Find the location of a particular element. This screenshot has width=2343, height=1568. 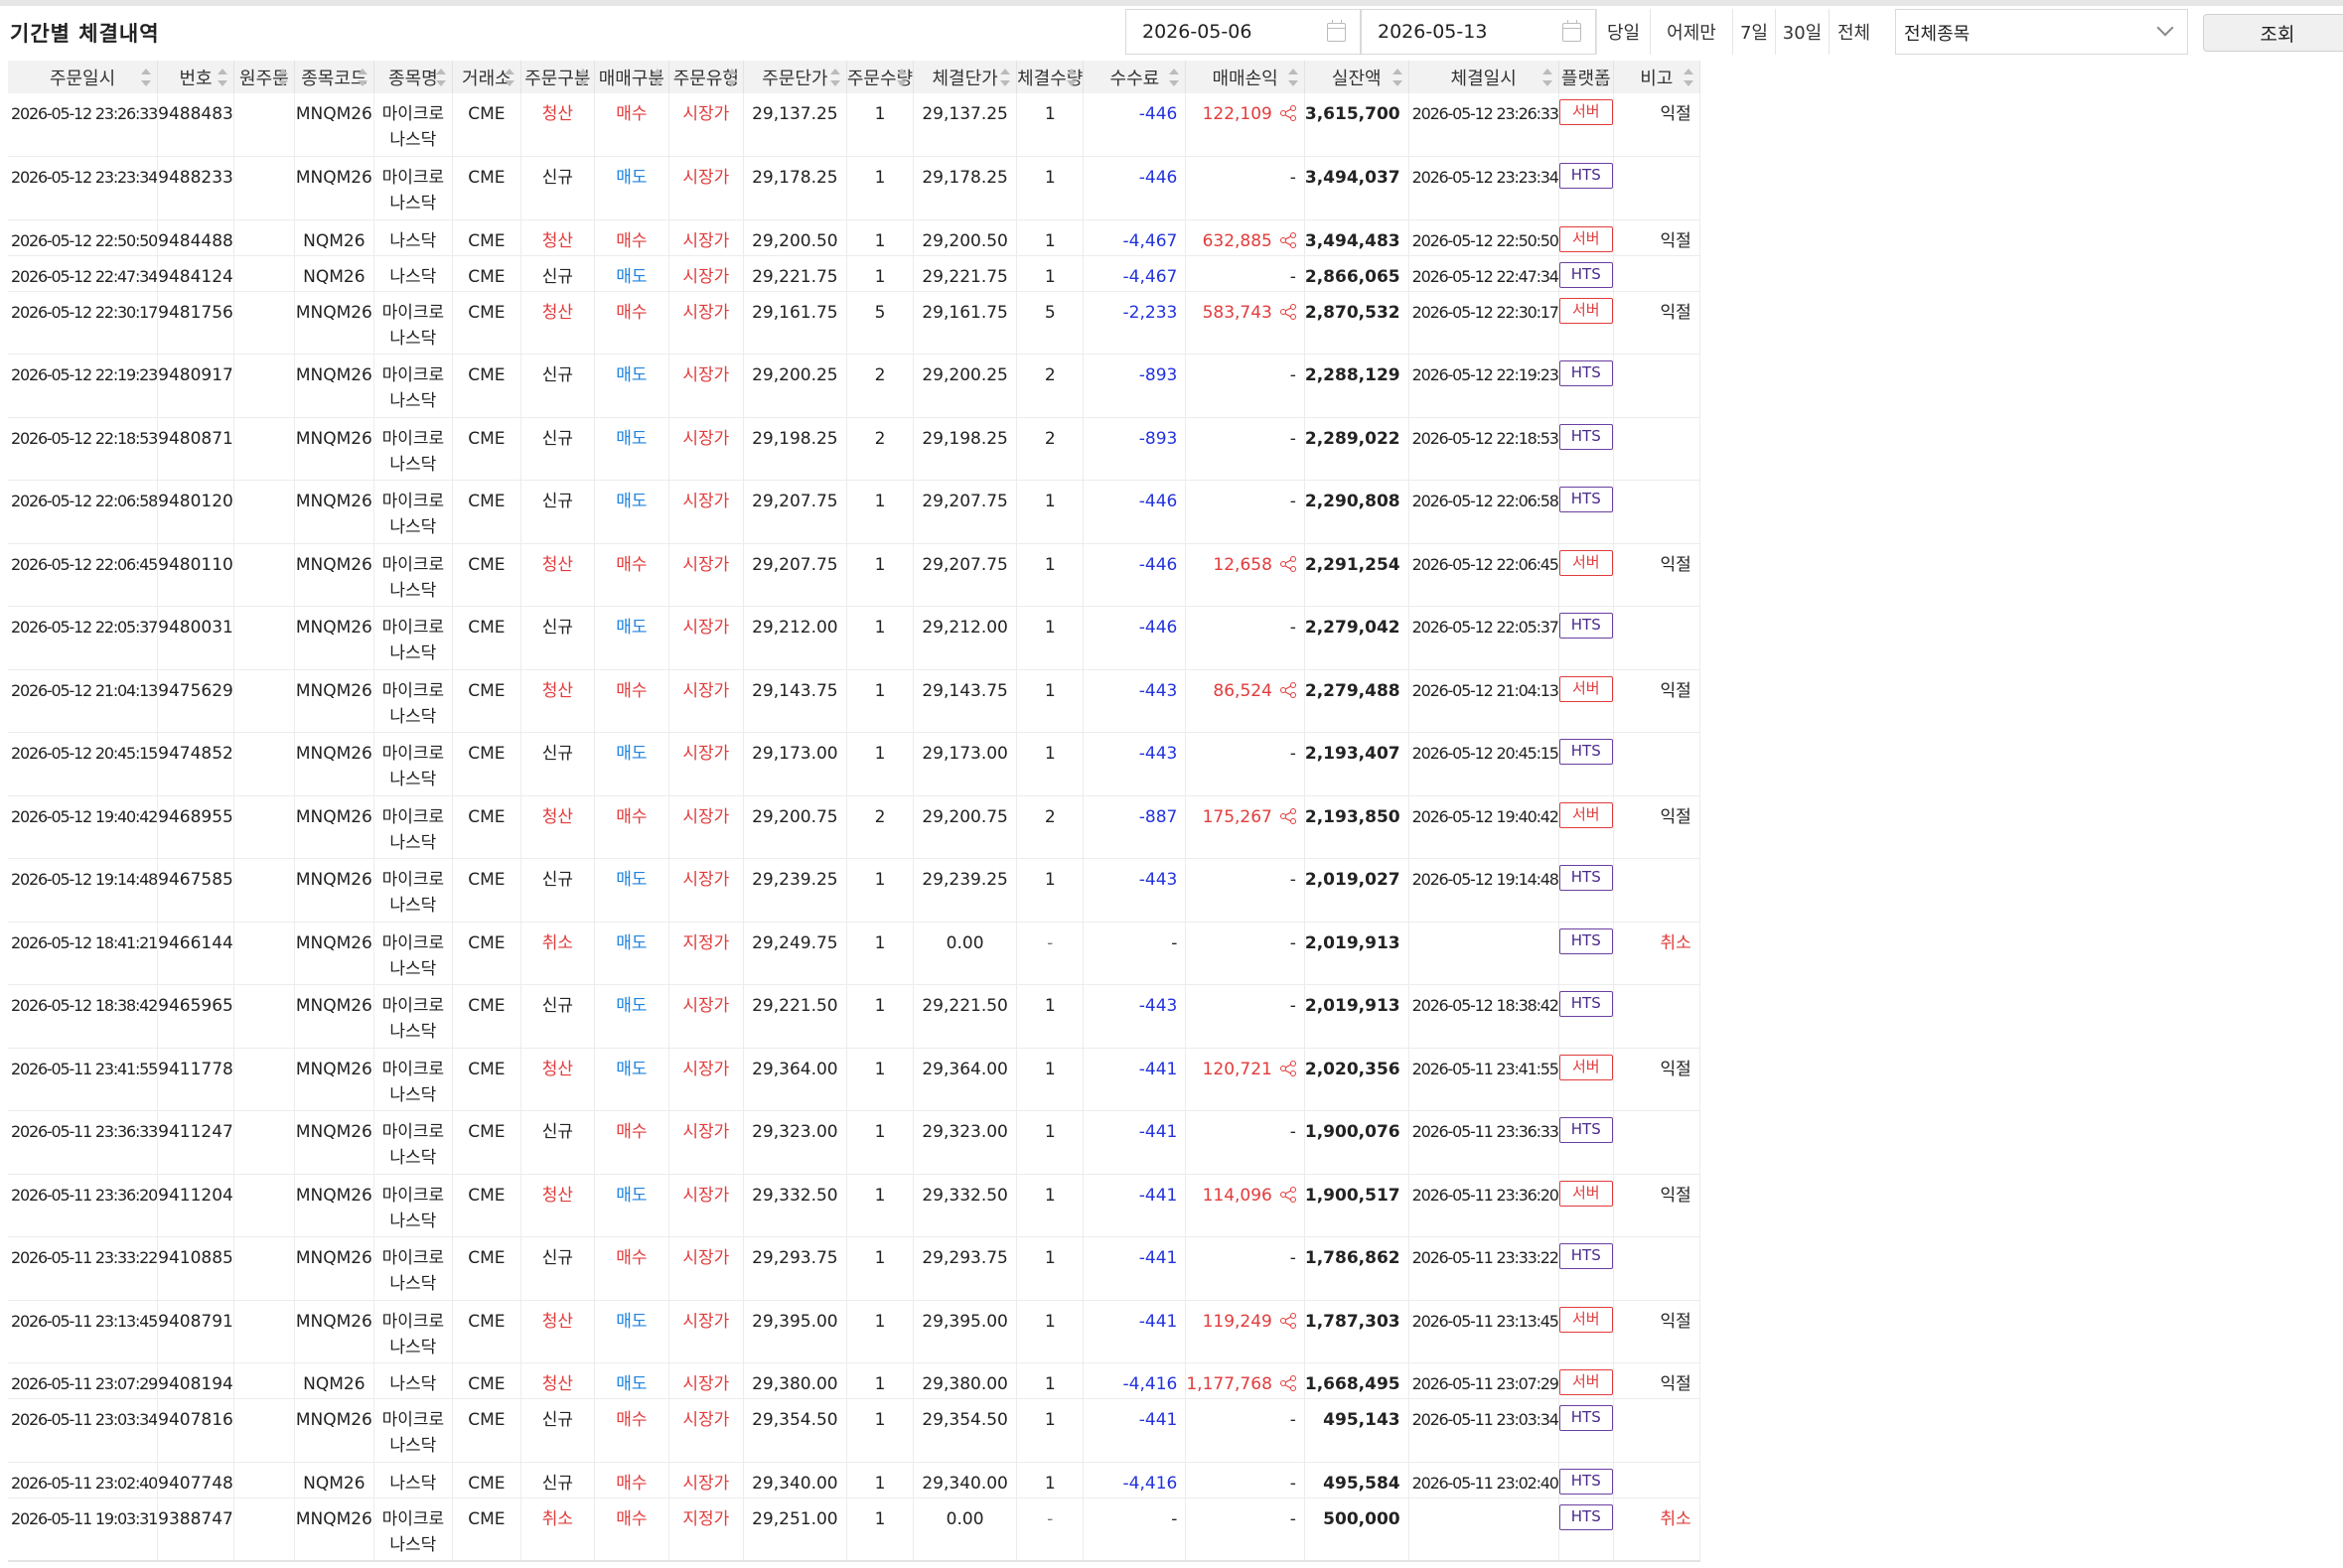

symbol-select: 전체종목 is located at coordinates (2042, 32).